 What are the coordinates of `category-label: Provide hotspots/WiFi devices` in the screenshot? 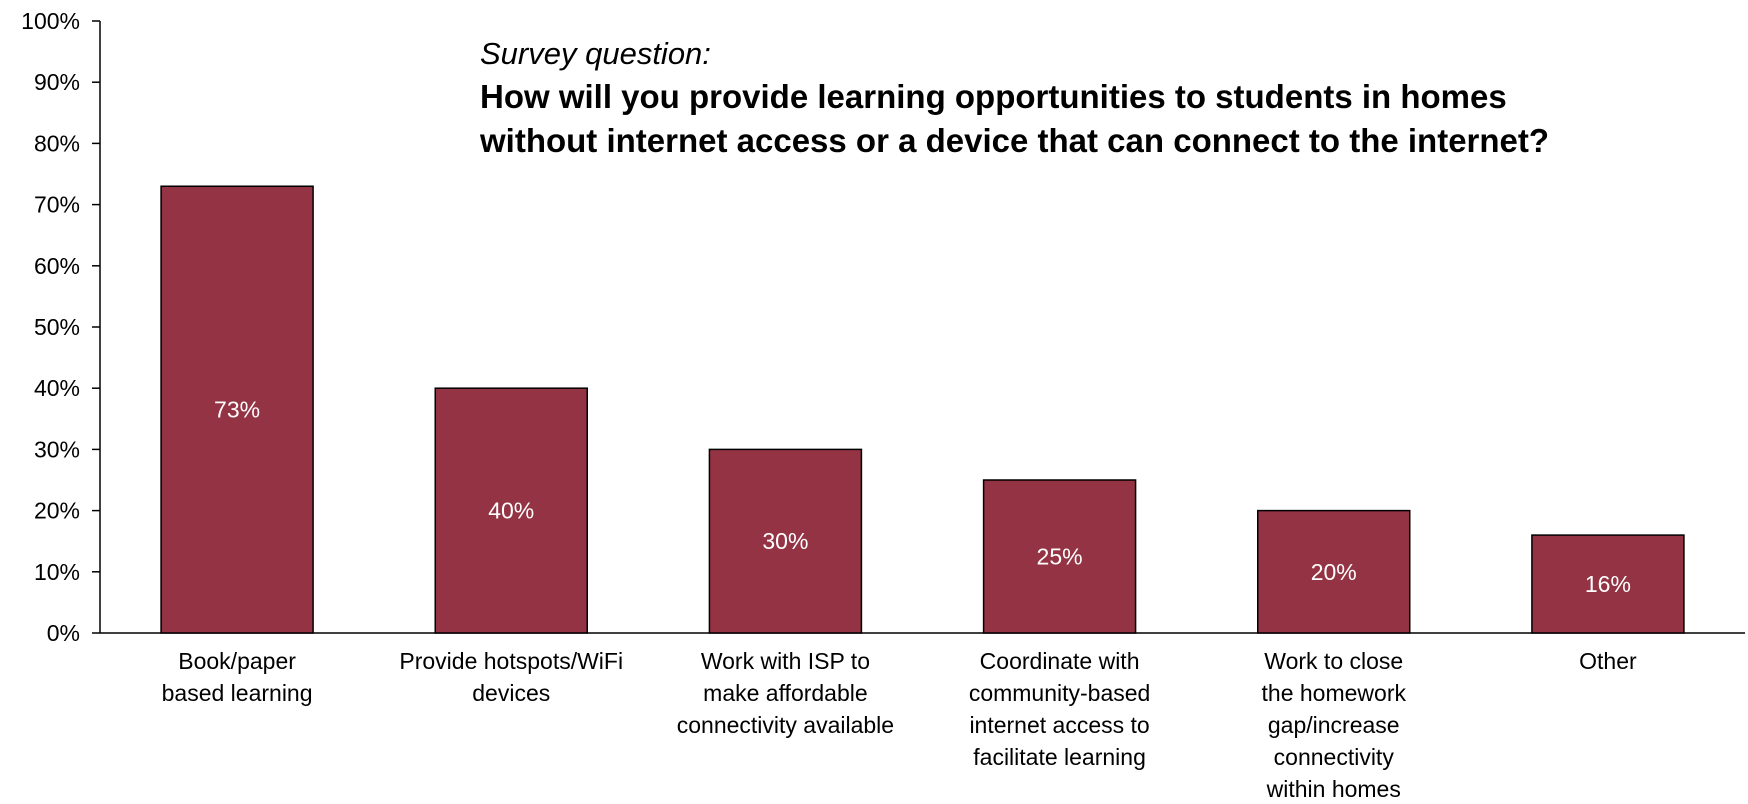 It's located at (511, 677).